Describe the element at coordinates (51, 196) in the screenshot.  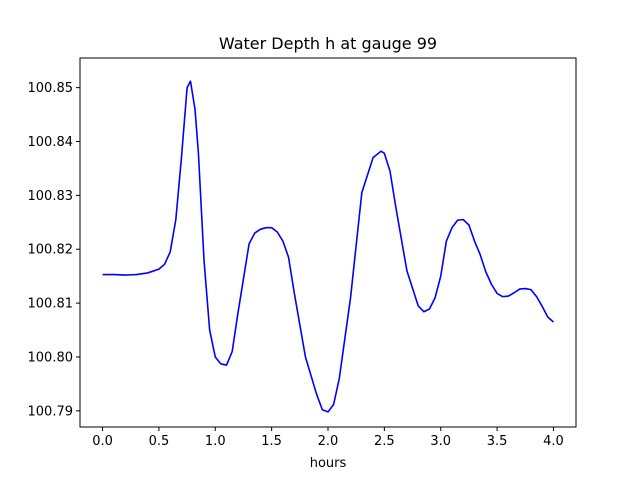
I see `y-tick-label: 100.83` at that location.